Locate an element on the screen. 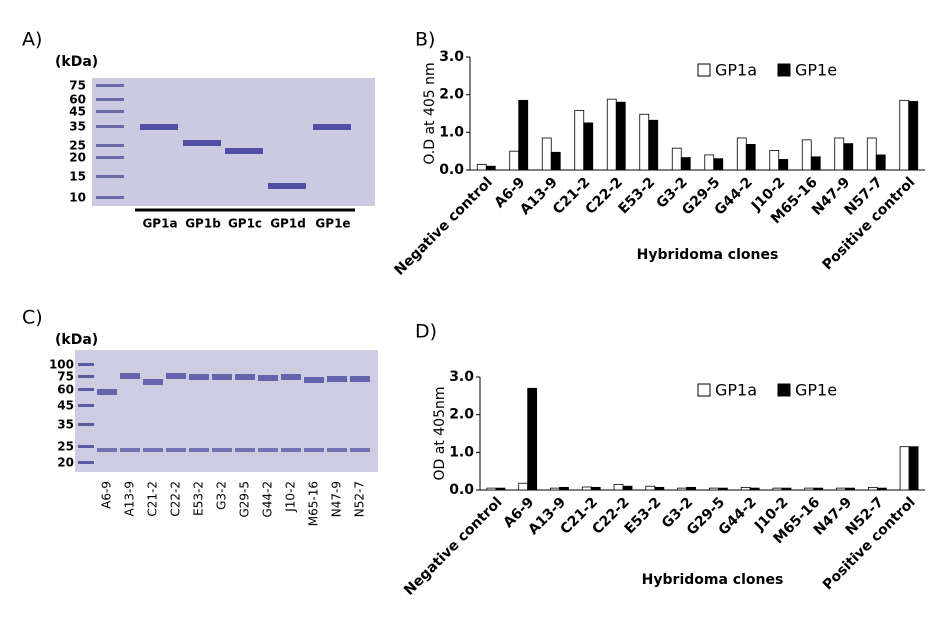 The width and height of the screenshot is (935, 627). lane-label: N47-9 is located at coordinates (337, 499).